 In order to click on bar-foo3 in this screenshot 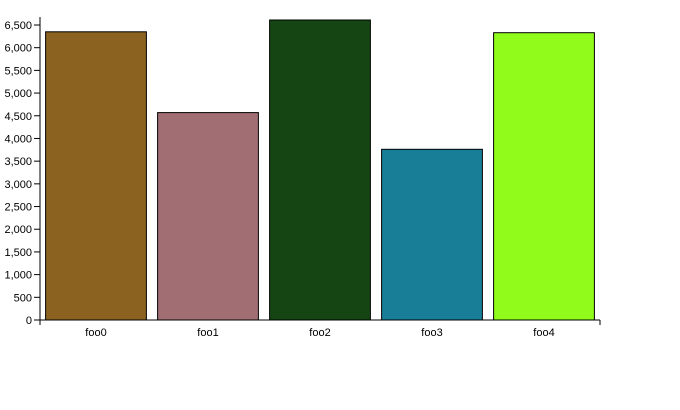, I will do `click(432, 234)`.